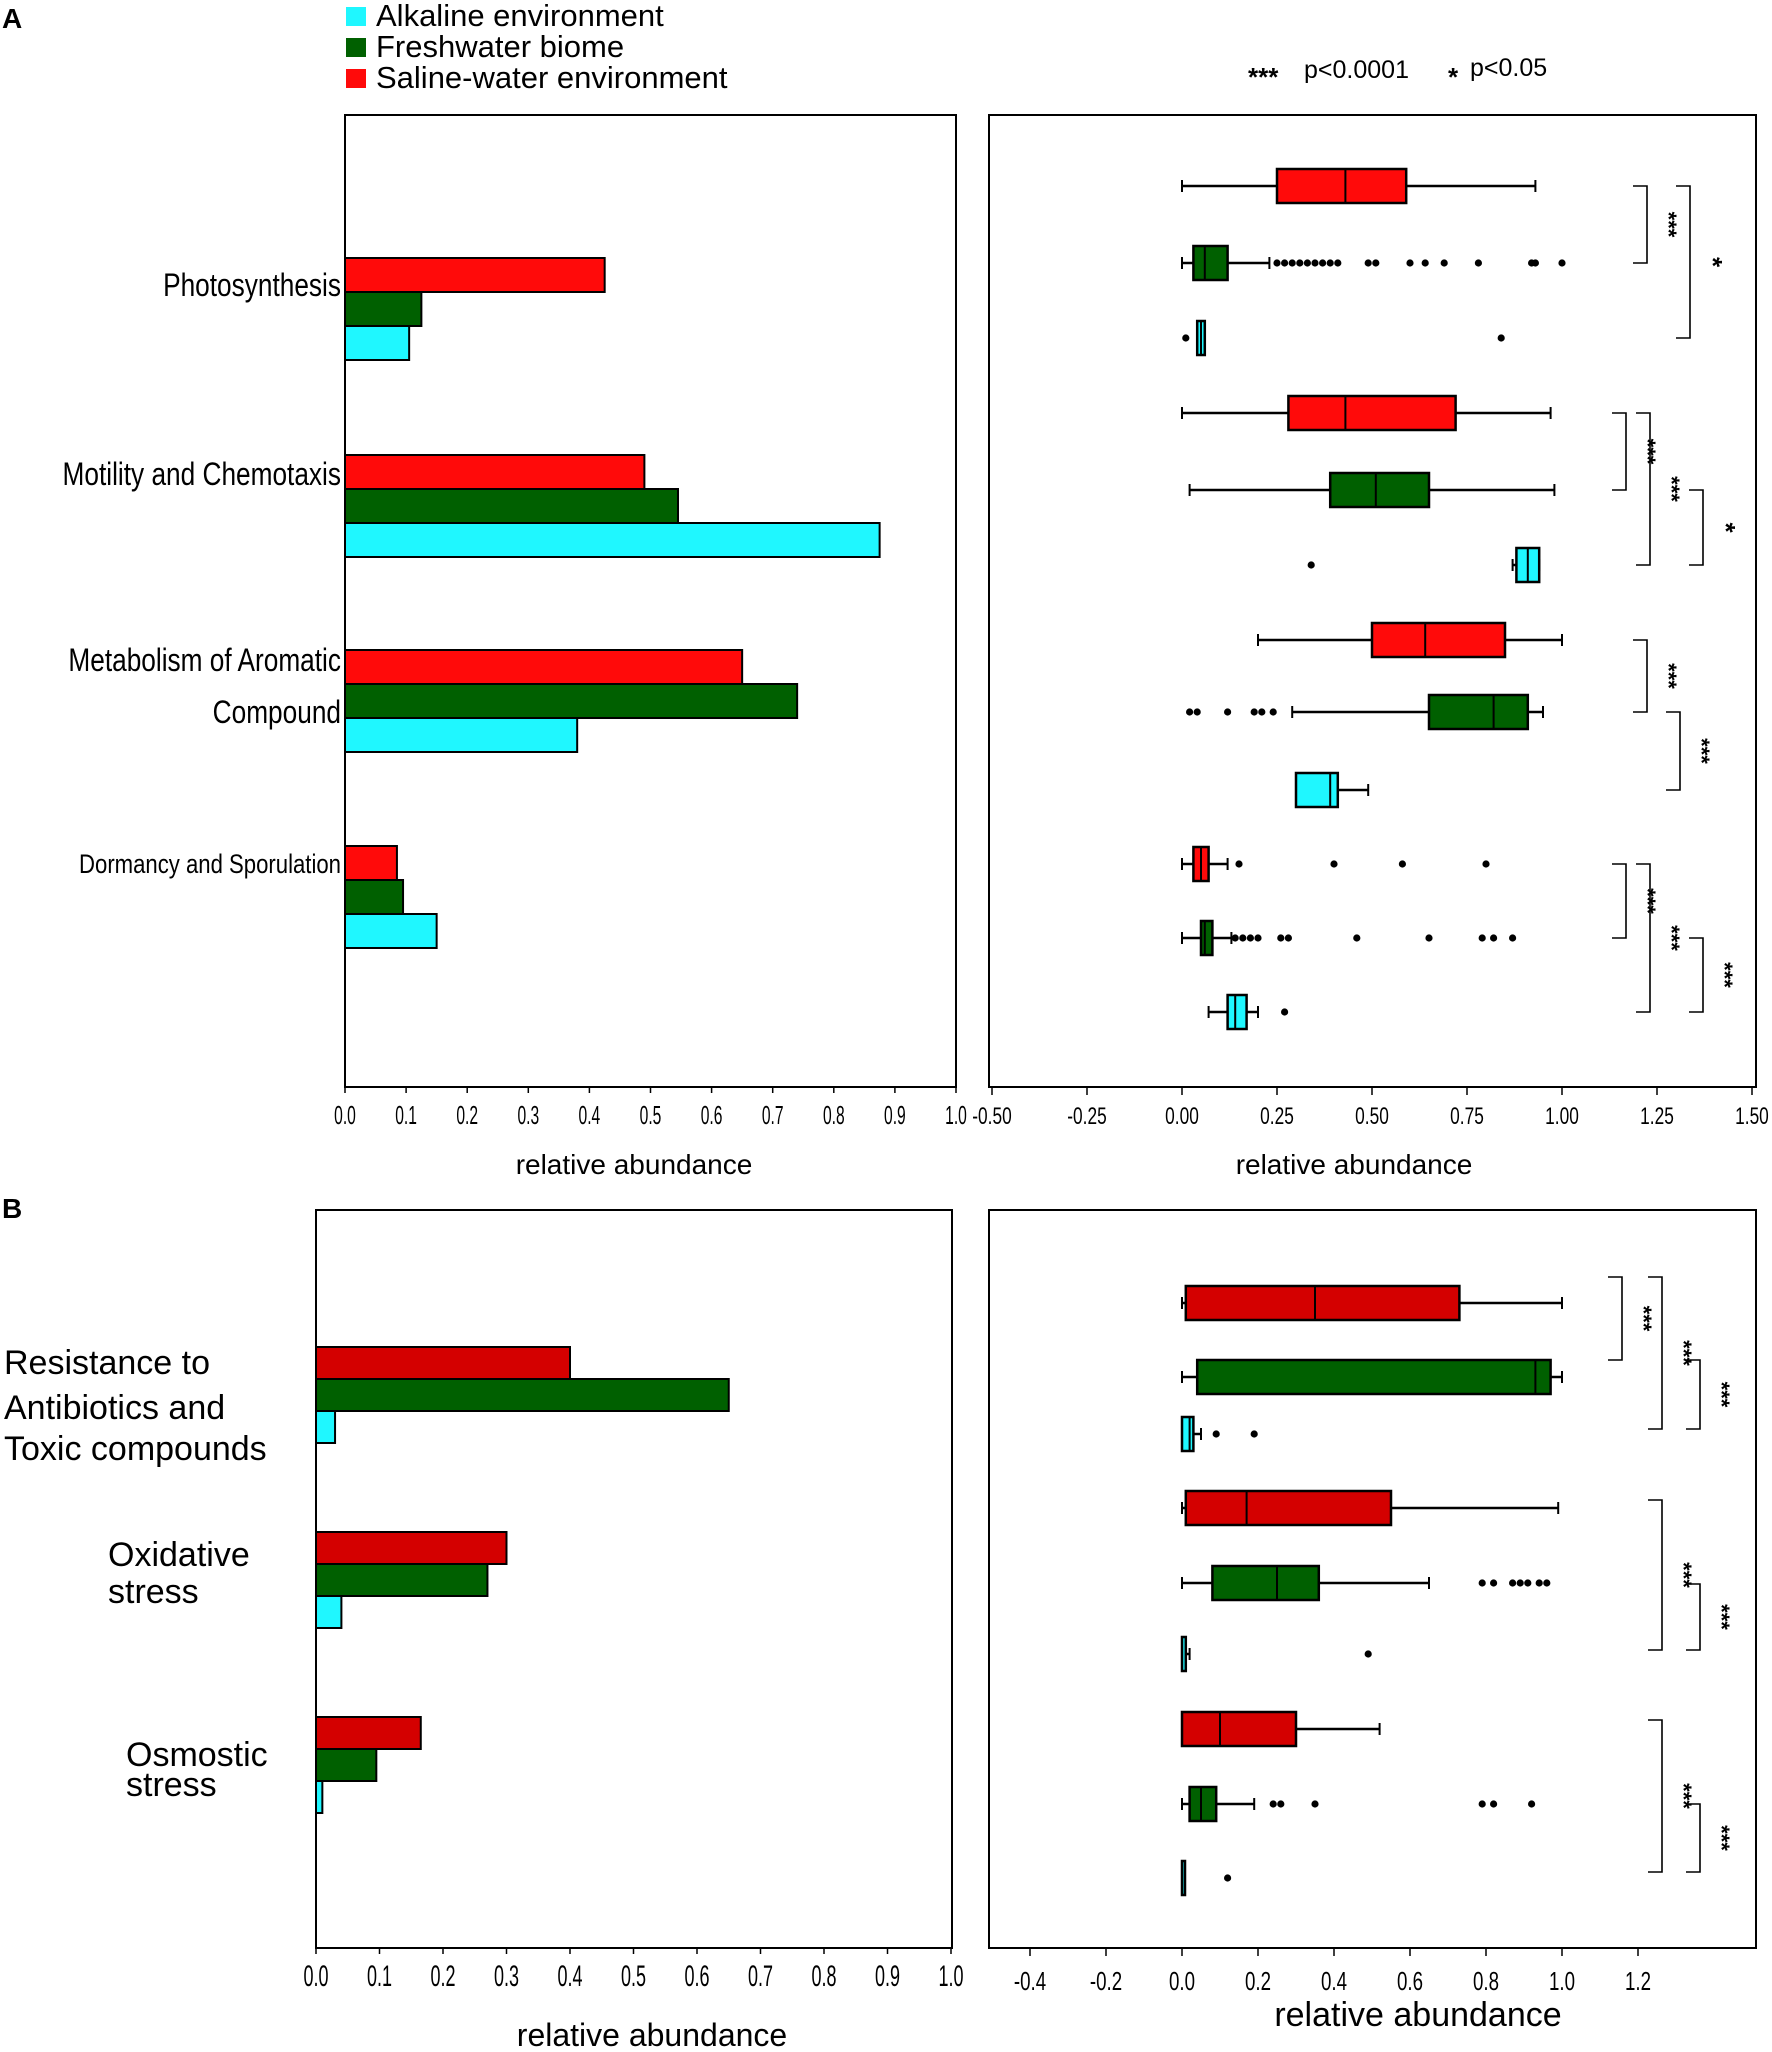 This screenshot has height=2052, width=1772. What do you see at coordinates (633, 1977) in the screenshot?
I see `x-tick-label: 0.5` at bounding box center [633, 1977].